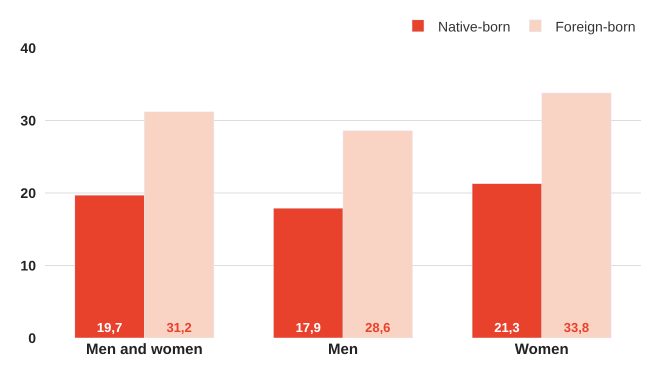  What do you see at coordinates (32, 338) in the screenshot?
I see `y-tick-label: 0` at bounding box center [32, 338].